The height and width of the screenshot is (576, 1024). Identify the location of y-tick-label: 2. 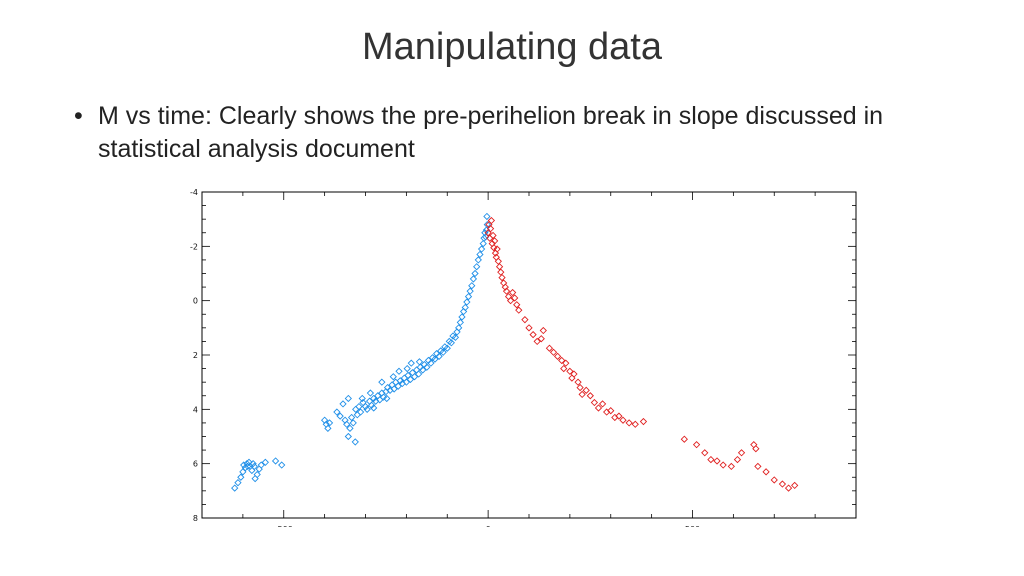
(195, 355).